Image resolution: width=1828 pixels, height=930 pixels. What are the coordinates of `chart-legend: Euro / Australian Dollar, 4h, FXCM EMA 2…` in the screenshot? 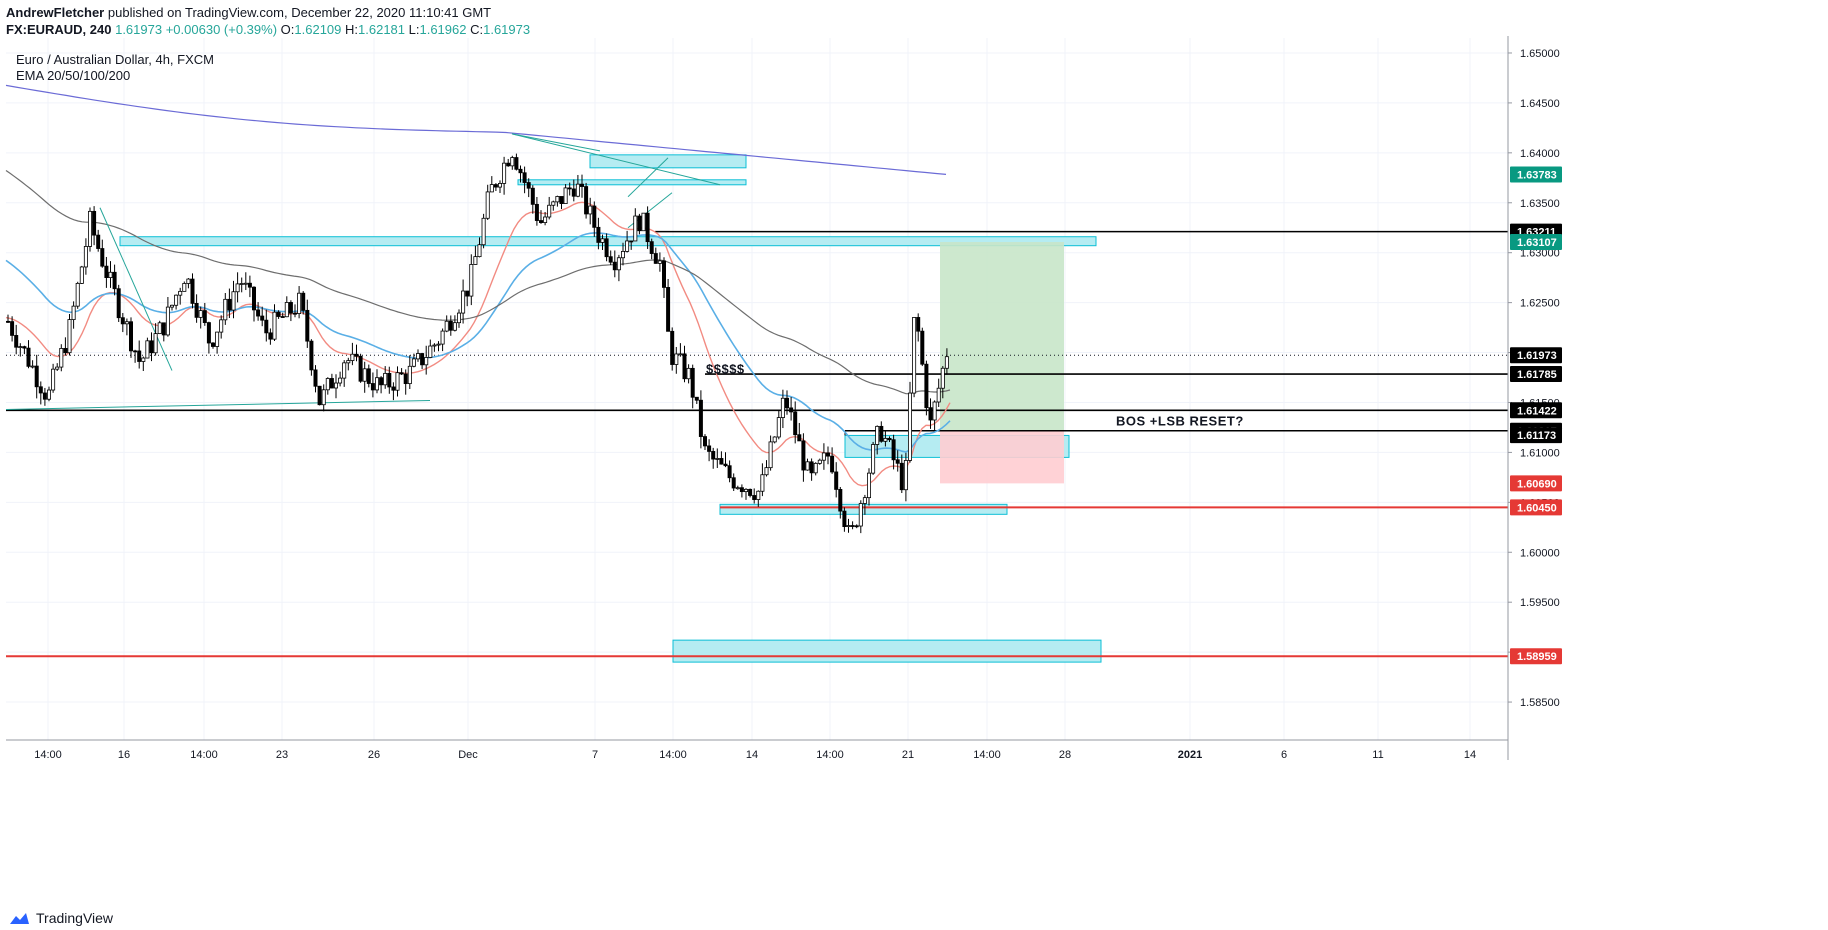 It's located at (115, 68).